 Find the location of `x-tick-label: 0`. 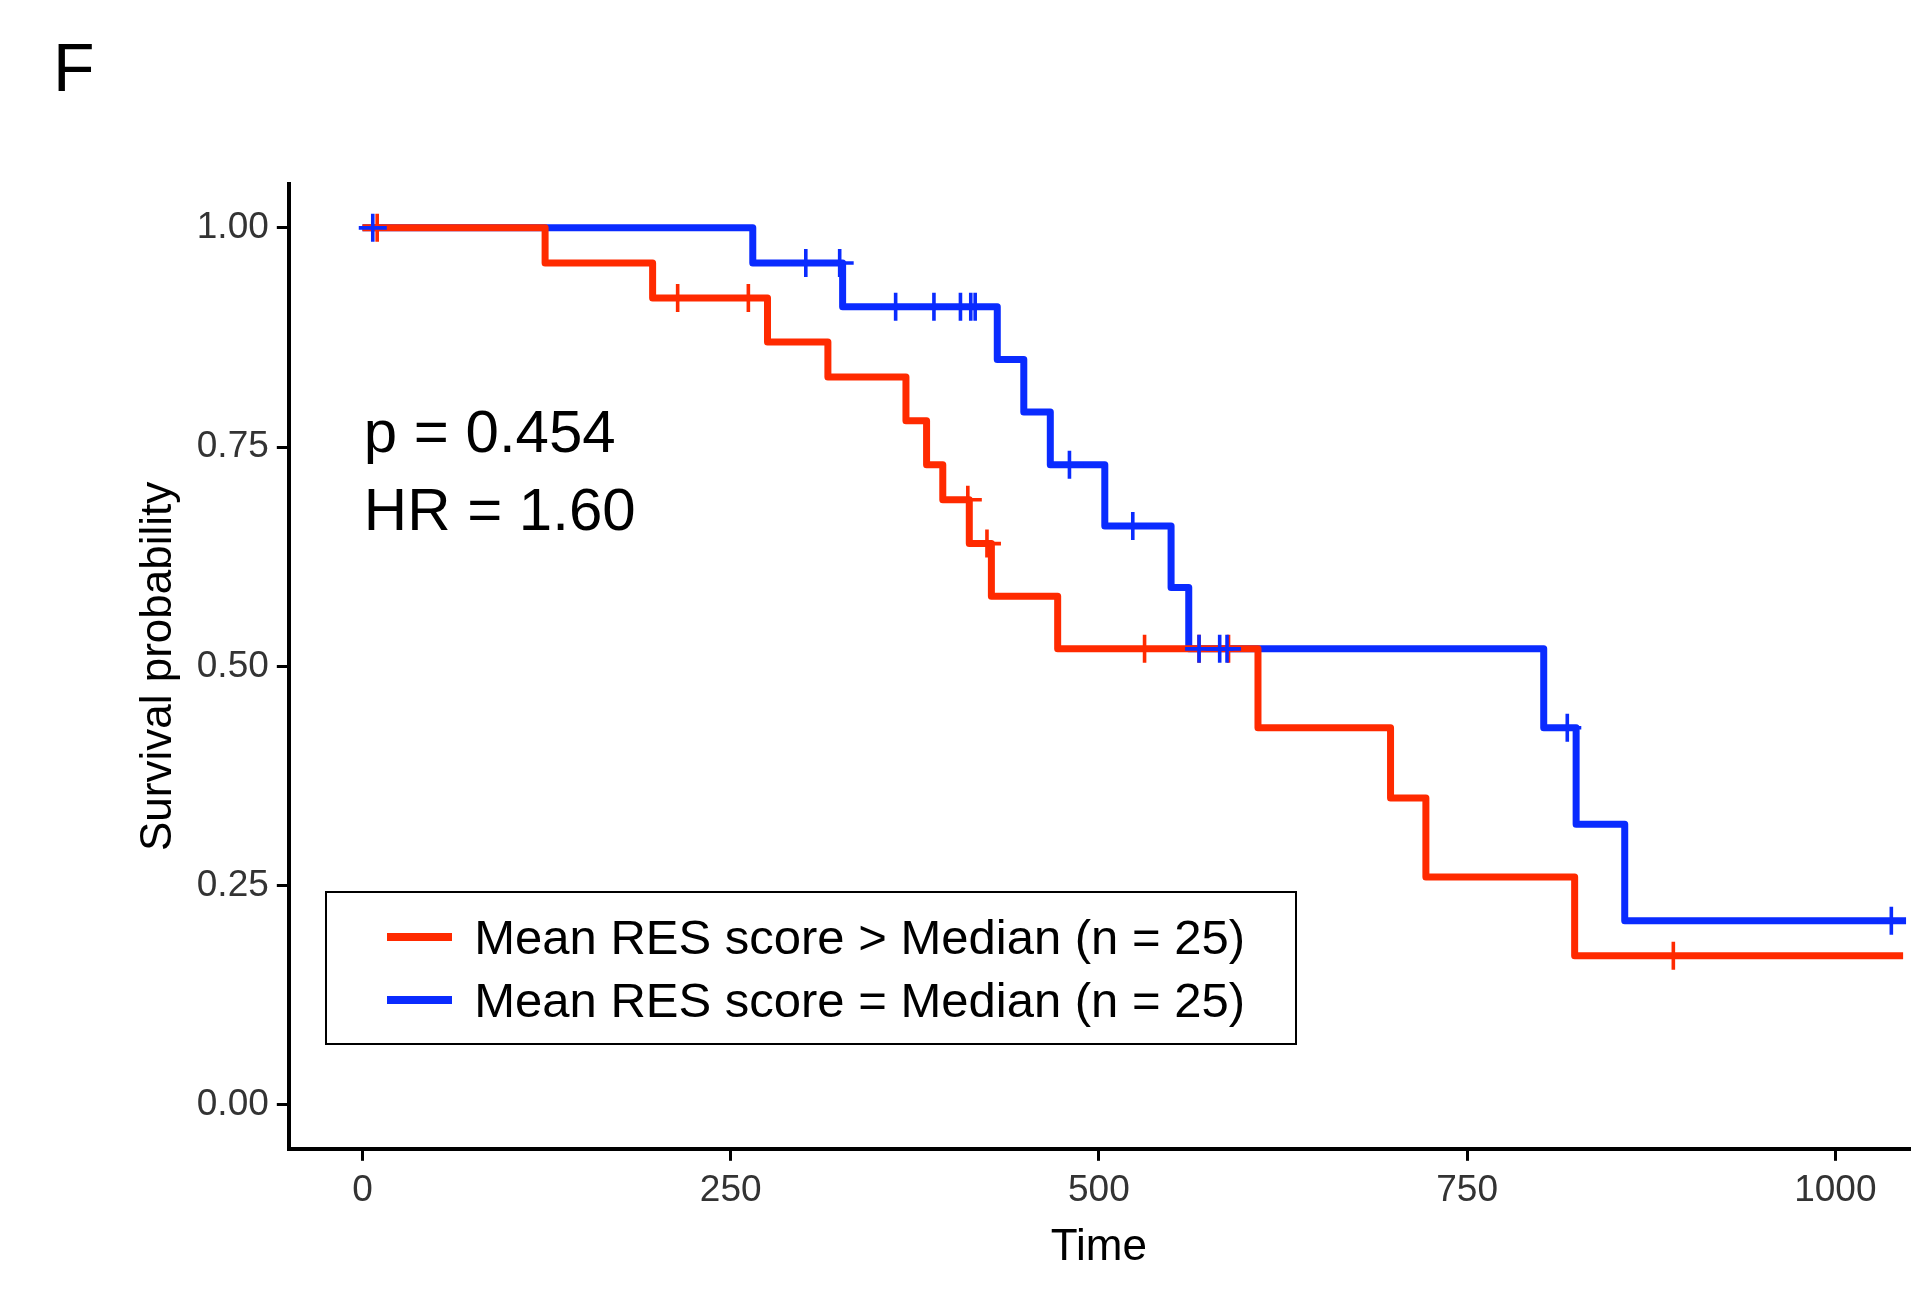

x-tick-label: 0 is located at coordinates (362, 1189).